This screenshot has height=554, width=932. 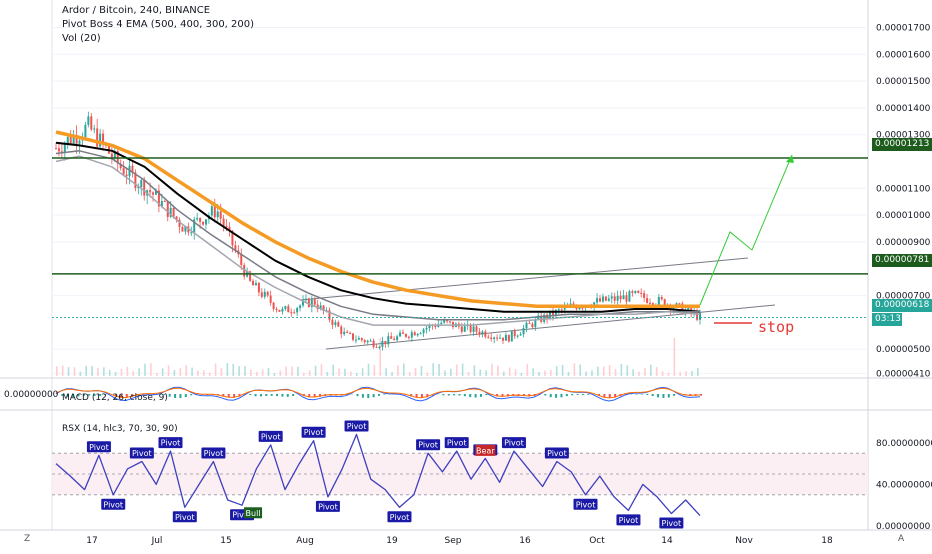 What do you see at coordinates (597, 541) in the screenshot?
I see `time-axis-label: Oct` at bounding box center [597, 541].